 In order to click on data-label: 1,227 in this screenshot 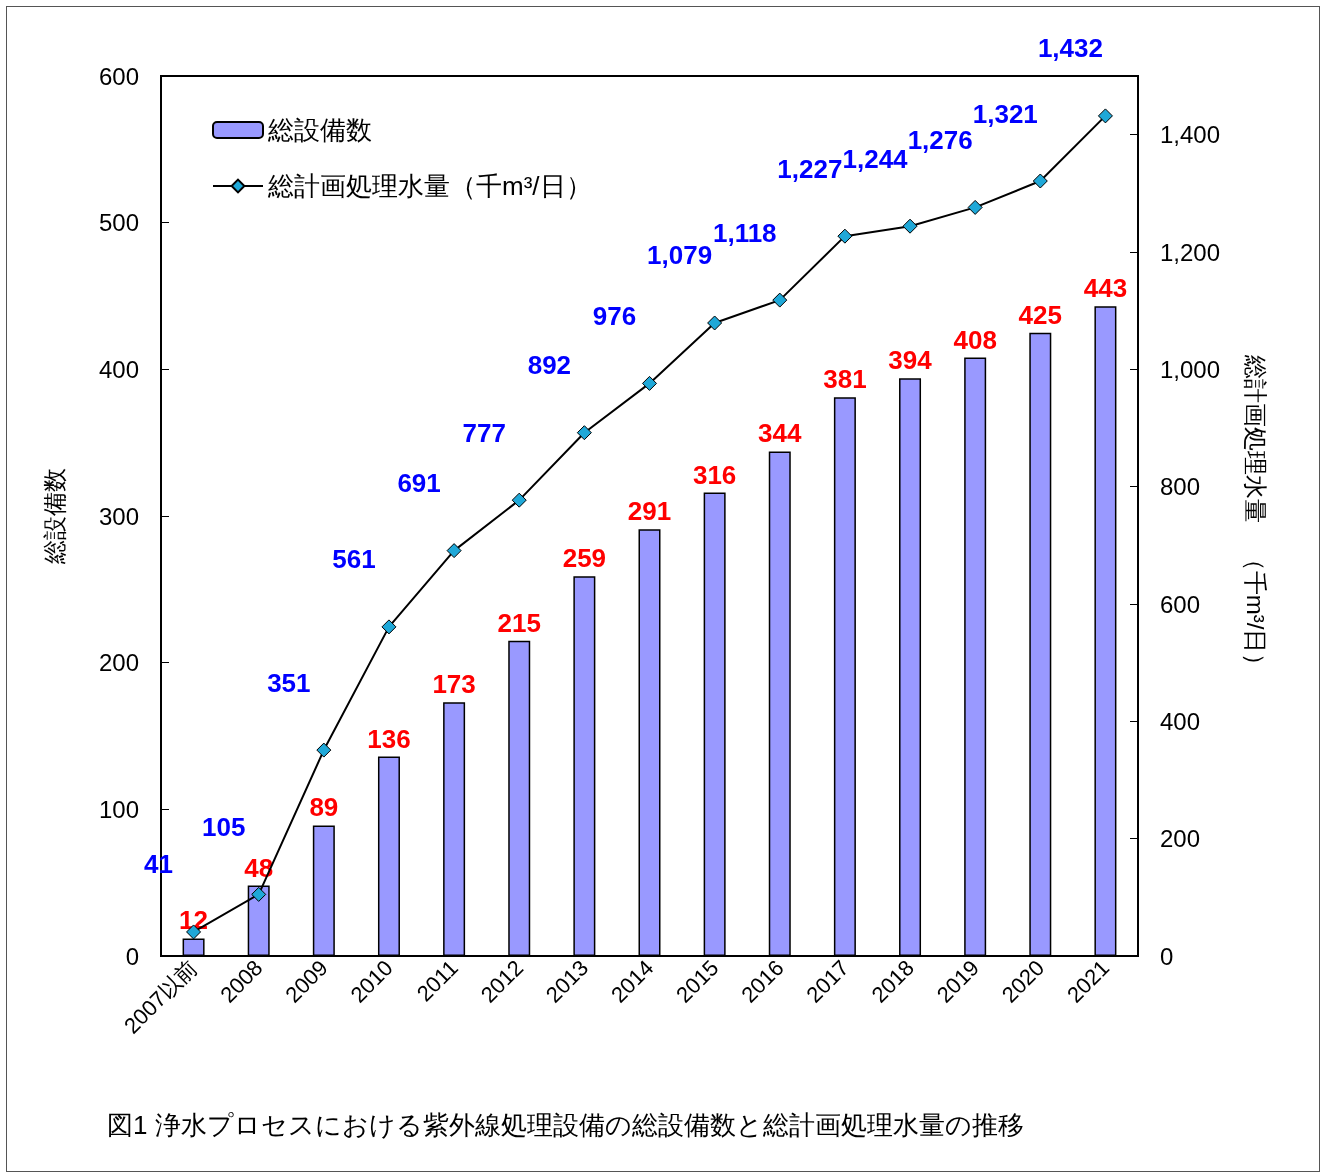, I will do `click(810, 168)`.